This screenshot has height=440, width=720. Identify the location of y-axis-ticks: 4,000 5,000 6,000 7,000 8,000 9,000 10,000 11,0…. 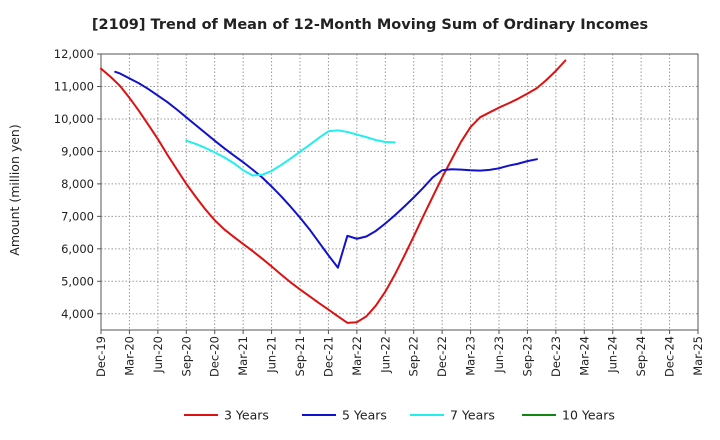
(77, 184).